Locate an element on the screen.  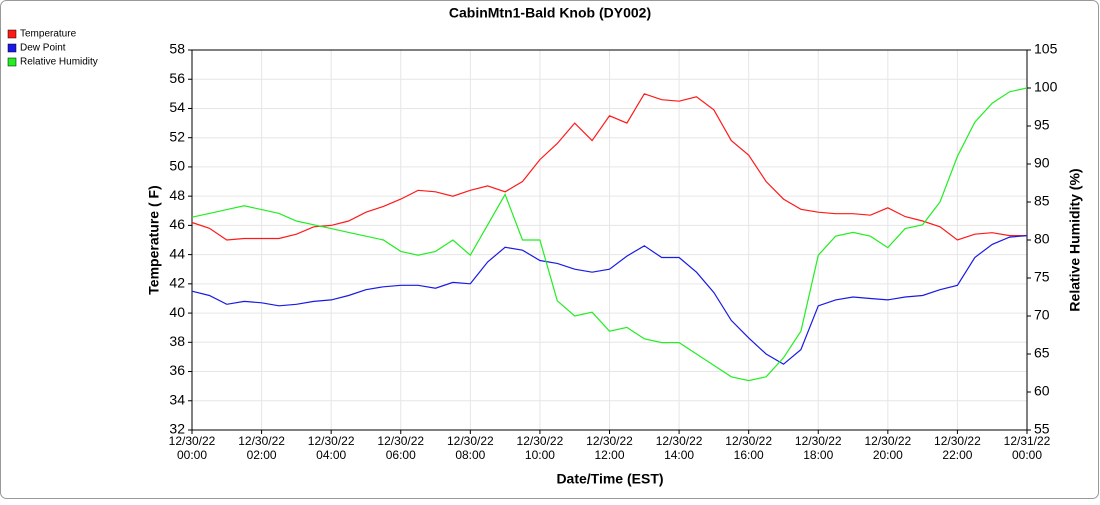
x-tick-label: 12/30/22 22:00 is located at coordinates (957, 448).